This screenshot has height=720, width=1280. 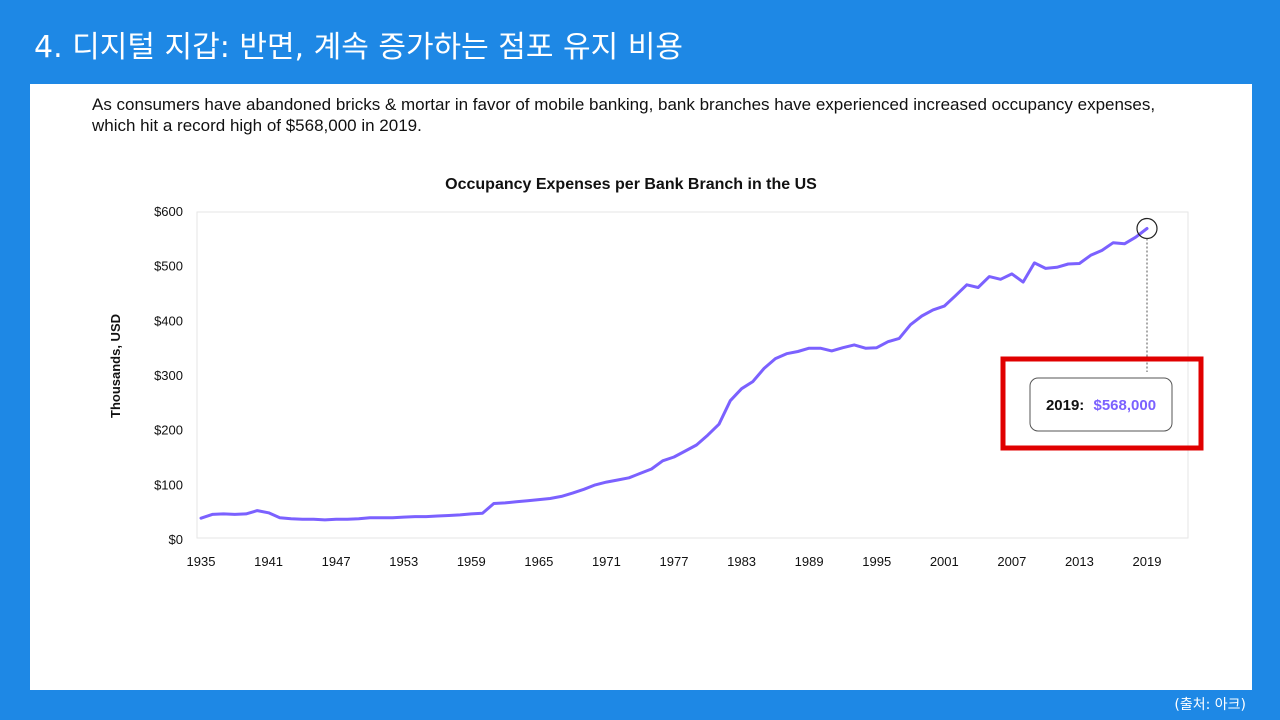 What do you see at coordinates (1210, 705) in the screenshot?
I see `source-note: (출처: 아크)` at bounding box center [1210, 705].